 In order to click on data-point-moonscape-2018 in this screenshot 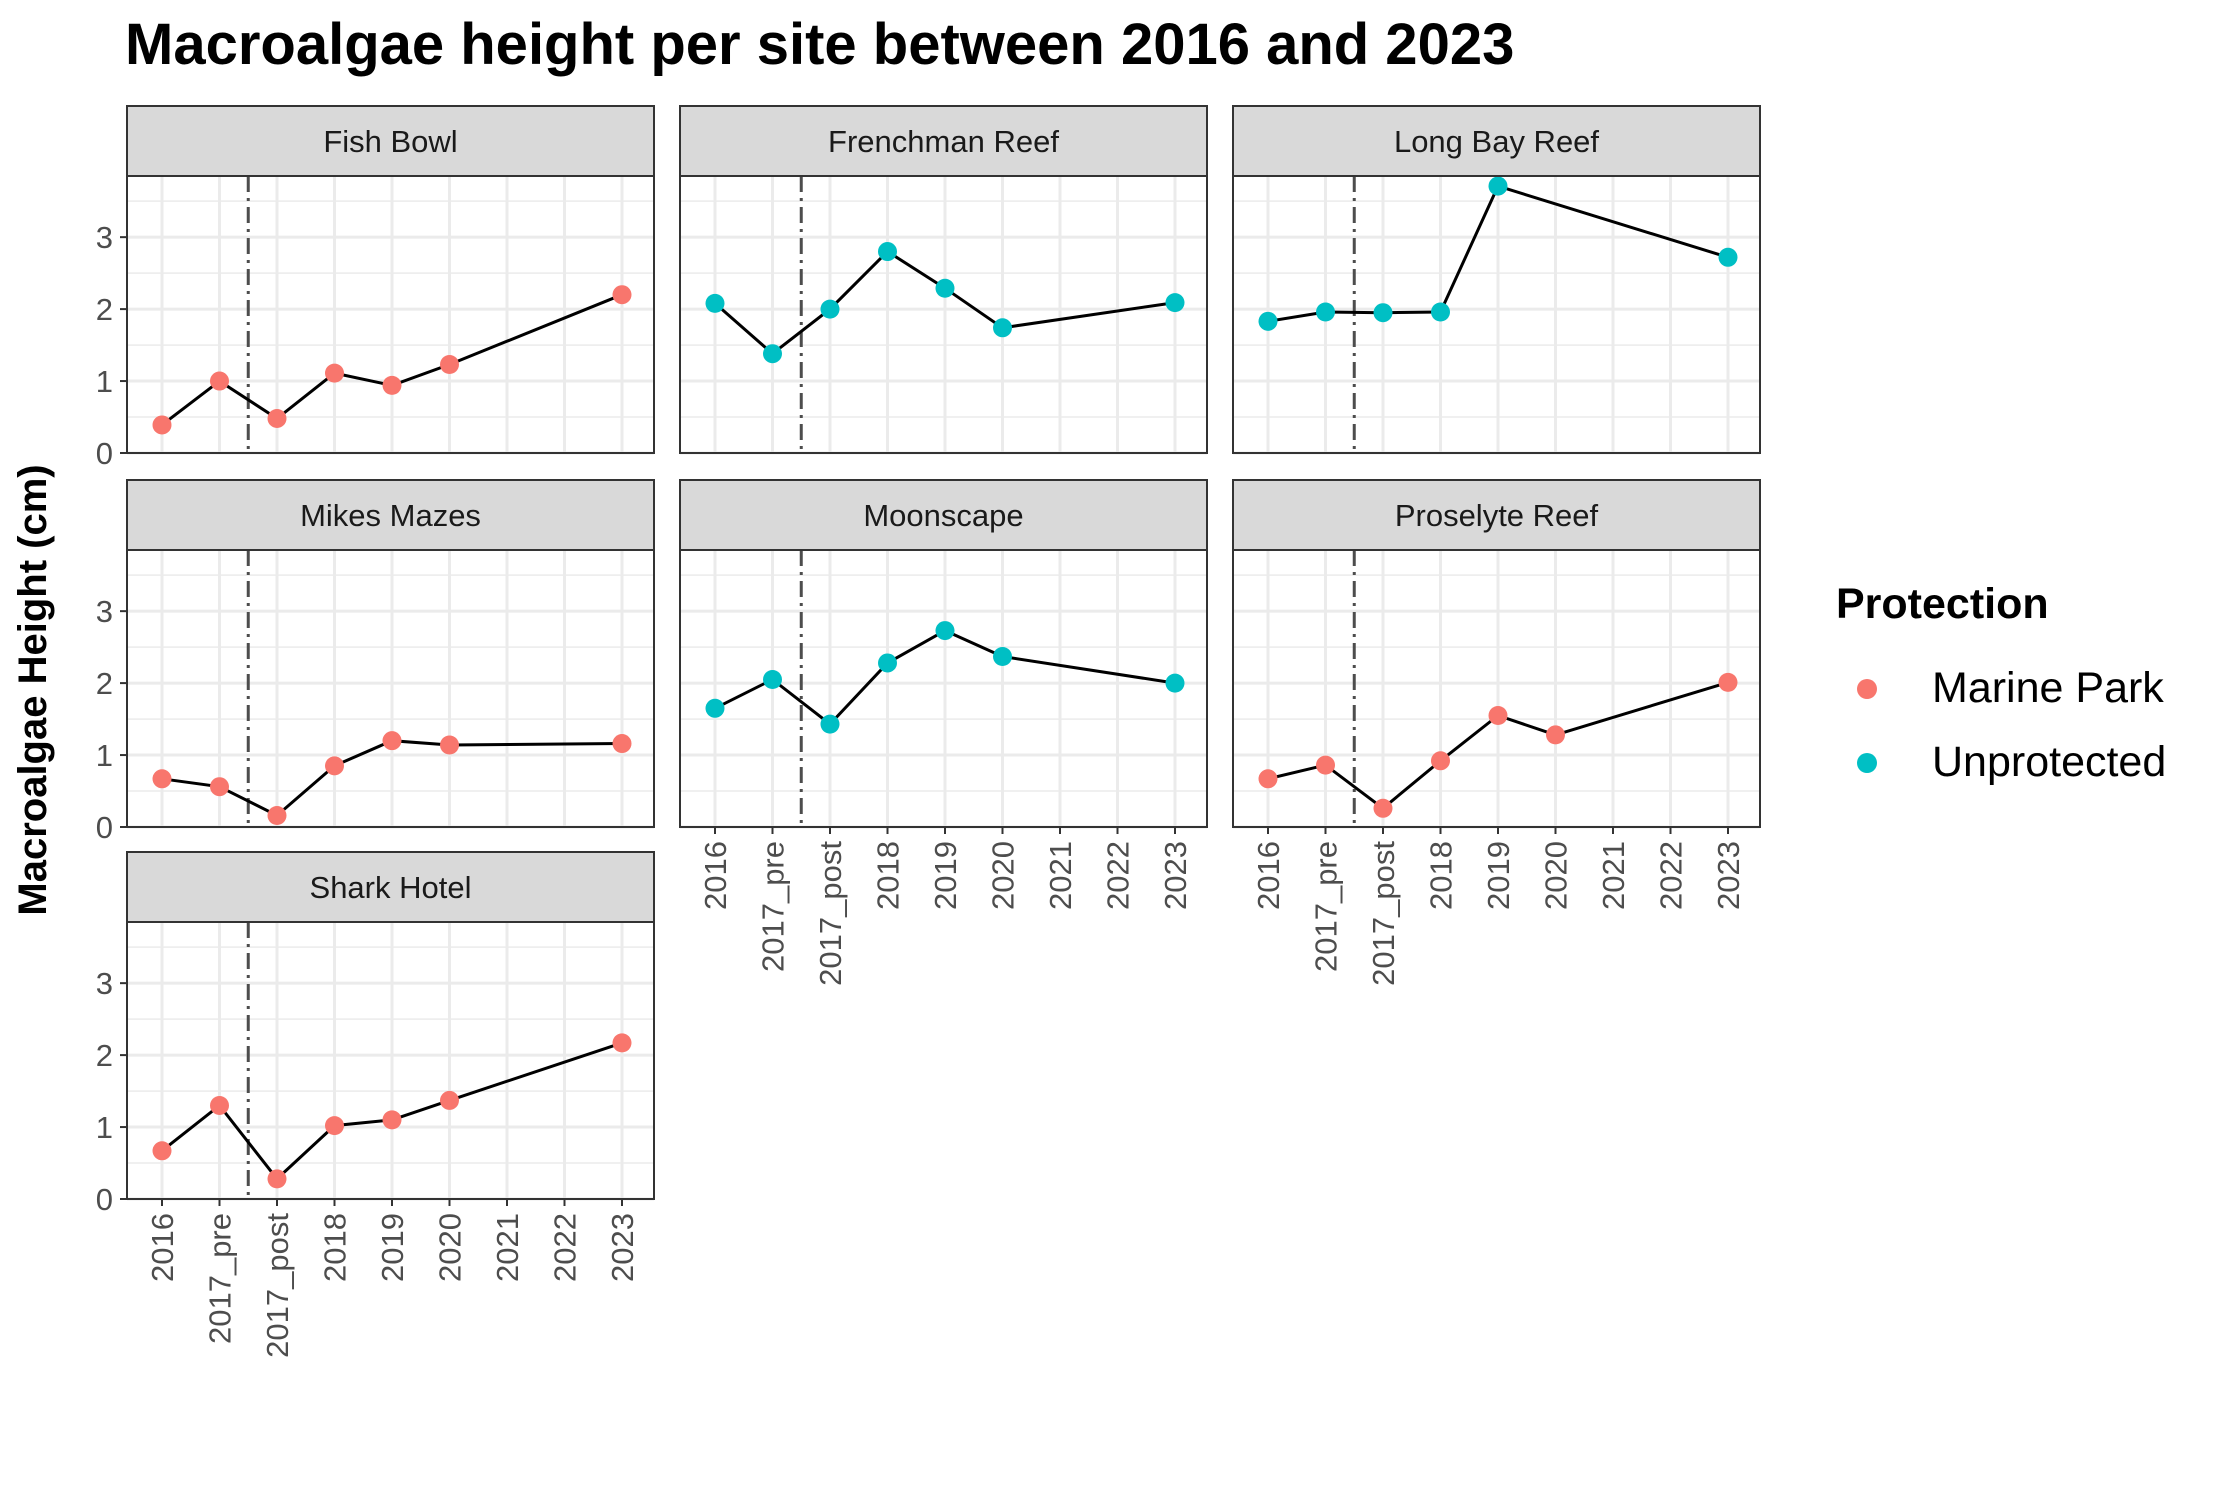, I will do `click(887, 663)`.